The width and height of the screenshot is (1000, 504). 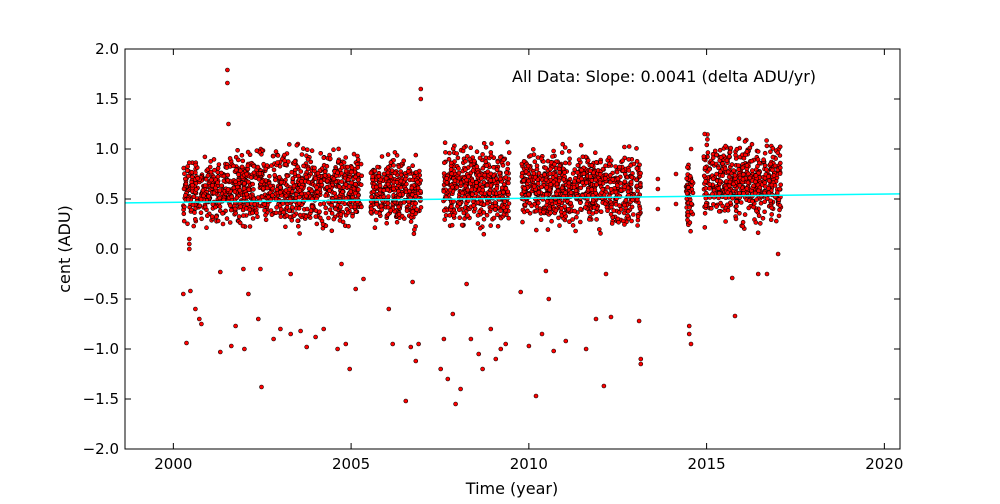 I want to click on x-axis-label: Time (year), so click(x=511, y=488).